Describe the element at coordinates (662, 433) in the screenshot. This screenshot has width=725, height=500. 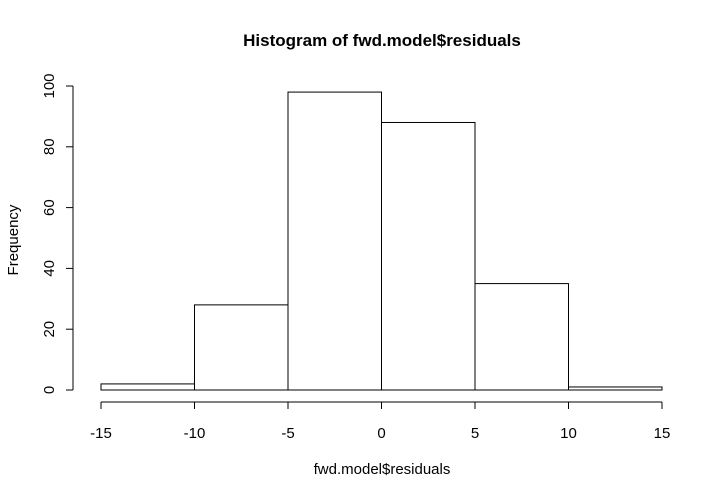
I see `x-tick-label: 15` at that location.